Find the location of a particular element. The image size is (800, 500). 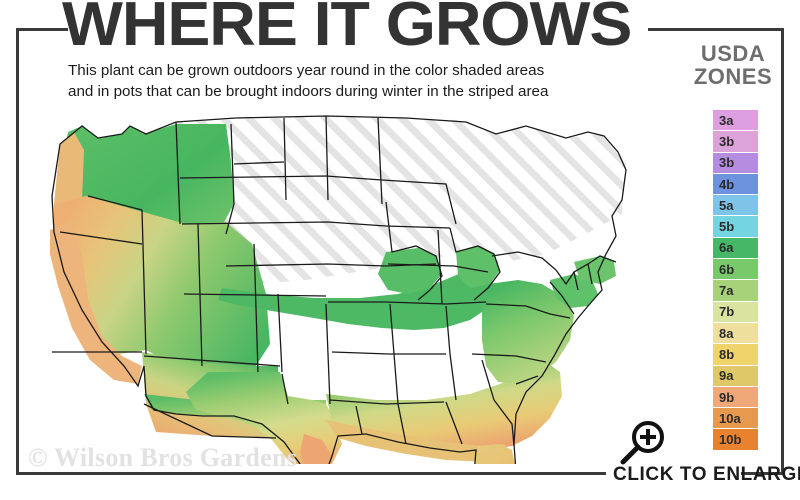

frame-border-bottom-left is located at coordinates (311, 473).